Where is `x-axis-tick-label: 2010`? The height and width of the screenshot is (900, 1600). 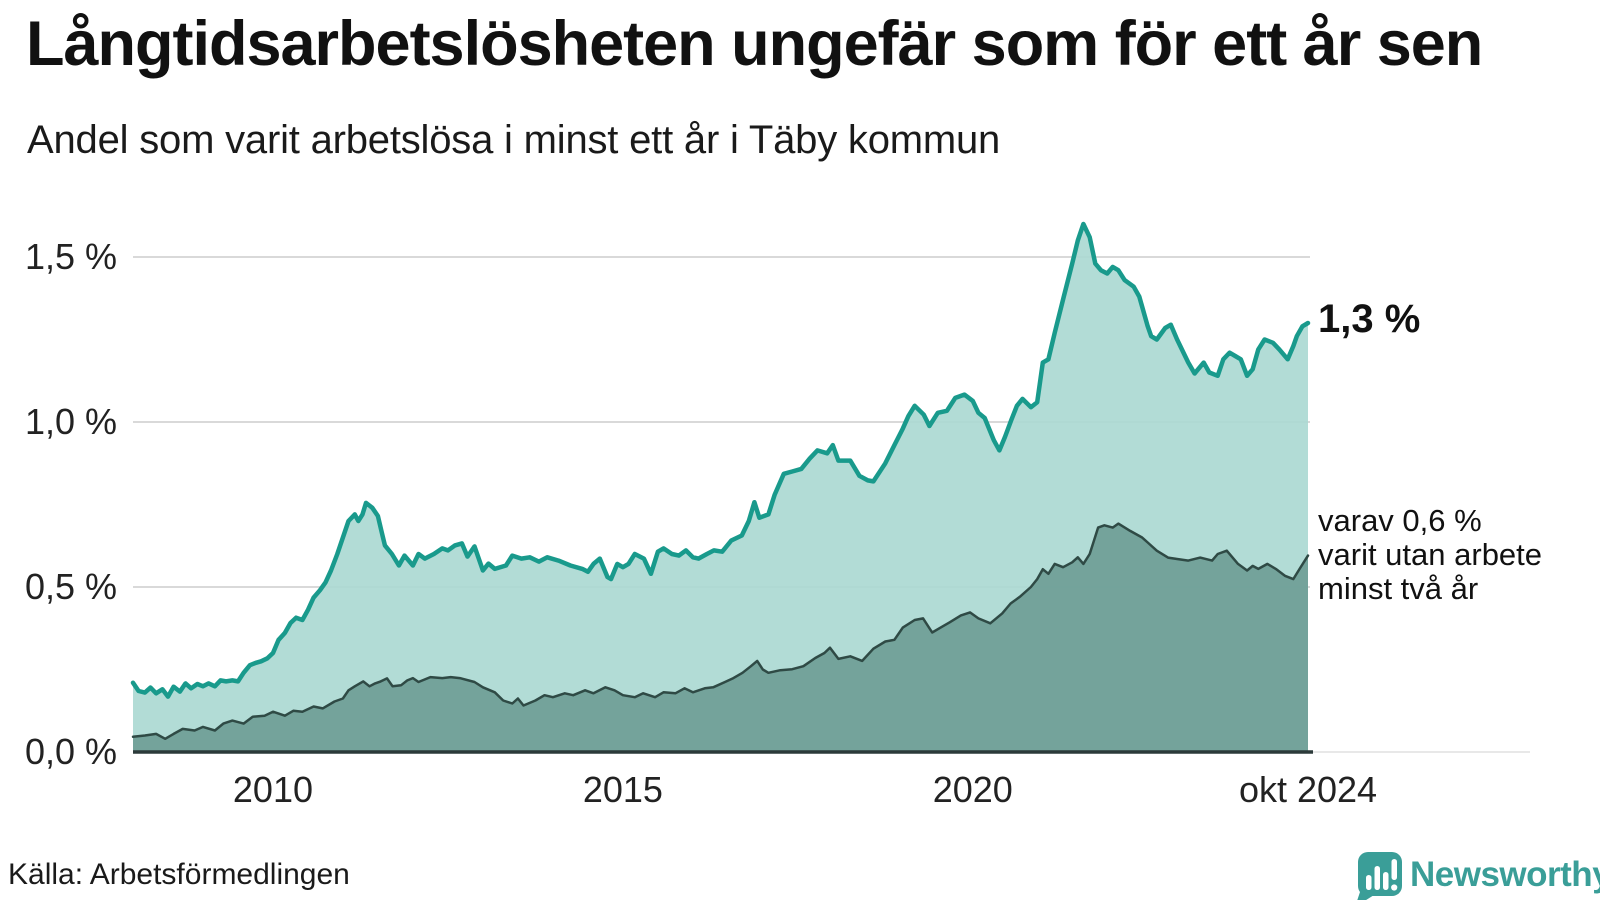
x-axis-tick-label: 2010 is located at coordinates (272, 789).